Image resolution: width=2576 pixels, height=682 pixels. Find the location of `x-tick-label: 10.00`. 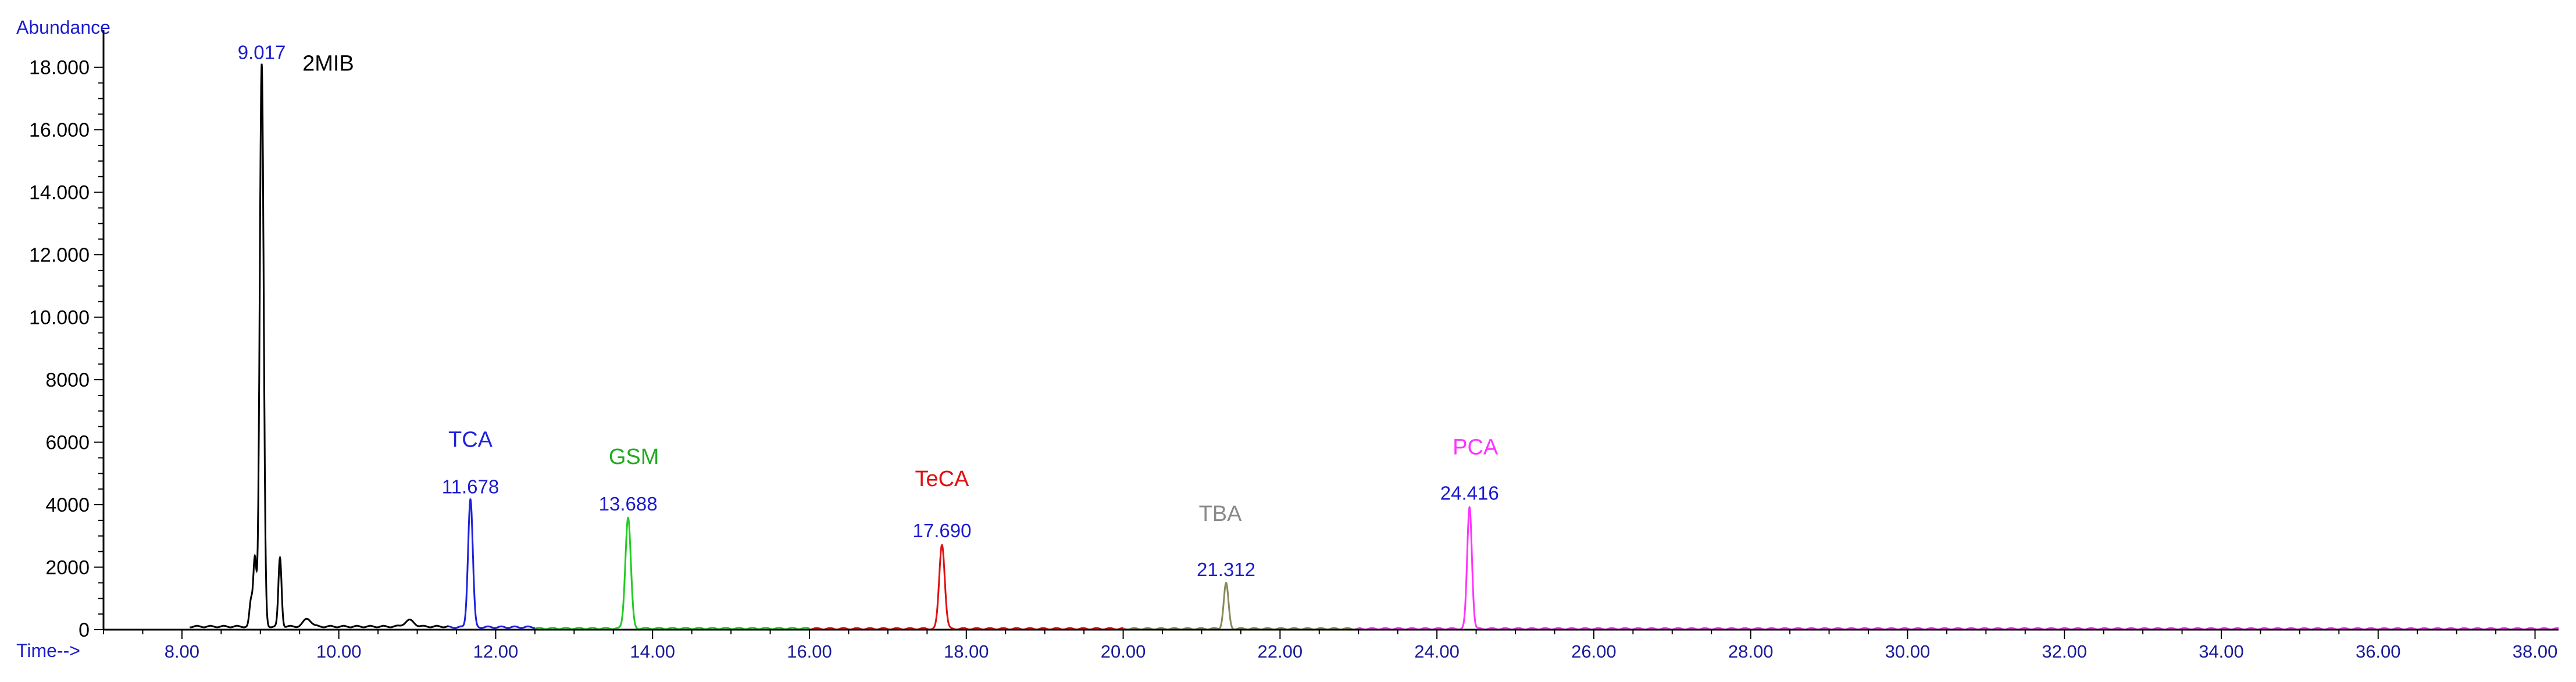

x-tick-label: 10.00 is located at coordinates (339, 651).